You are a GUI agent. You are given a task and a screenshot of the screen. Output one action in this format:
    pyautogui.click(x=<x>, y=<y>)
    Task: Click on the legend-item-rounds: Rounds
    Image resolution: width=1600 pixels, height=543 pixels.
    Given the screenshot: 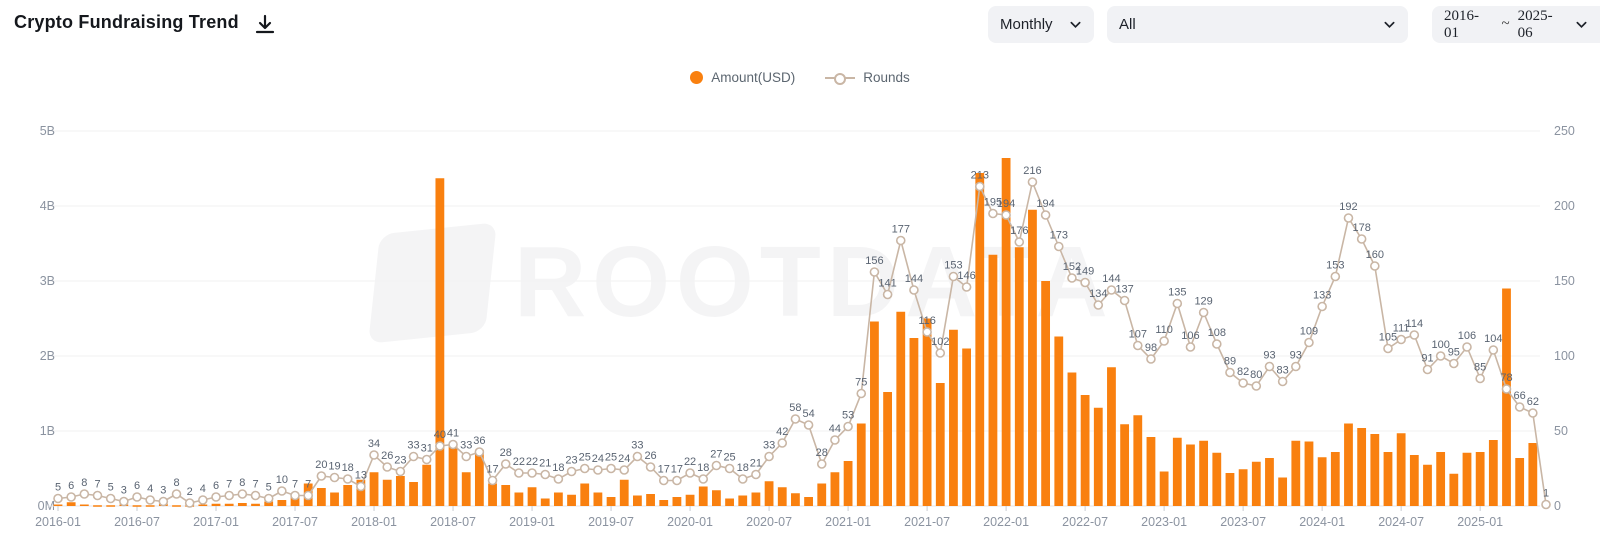 What is the action you would take?
    pyautogui.click(x=867, y=77)
    